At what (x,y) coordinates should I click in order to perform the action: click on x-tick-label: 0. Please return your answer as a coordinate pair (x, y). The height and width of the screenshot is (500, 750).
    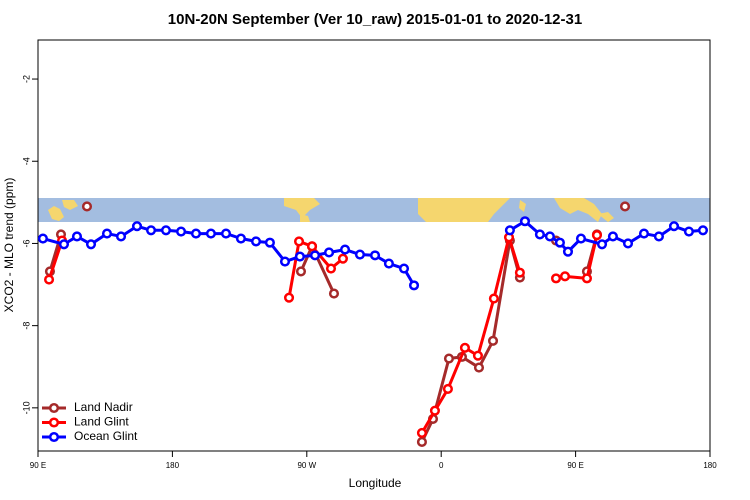
    Looking at the image, I should click on (441, 465).